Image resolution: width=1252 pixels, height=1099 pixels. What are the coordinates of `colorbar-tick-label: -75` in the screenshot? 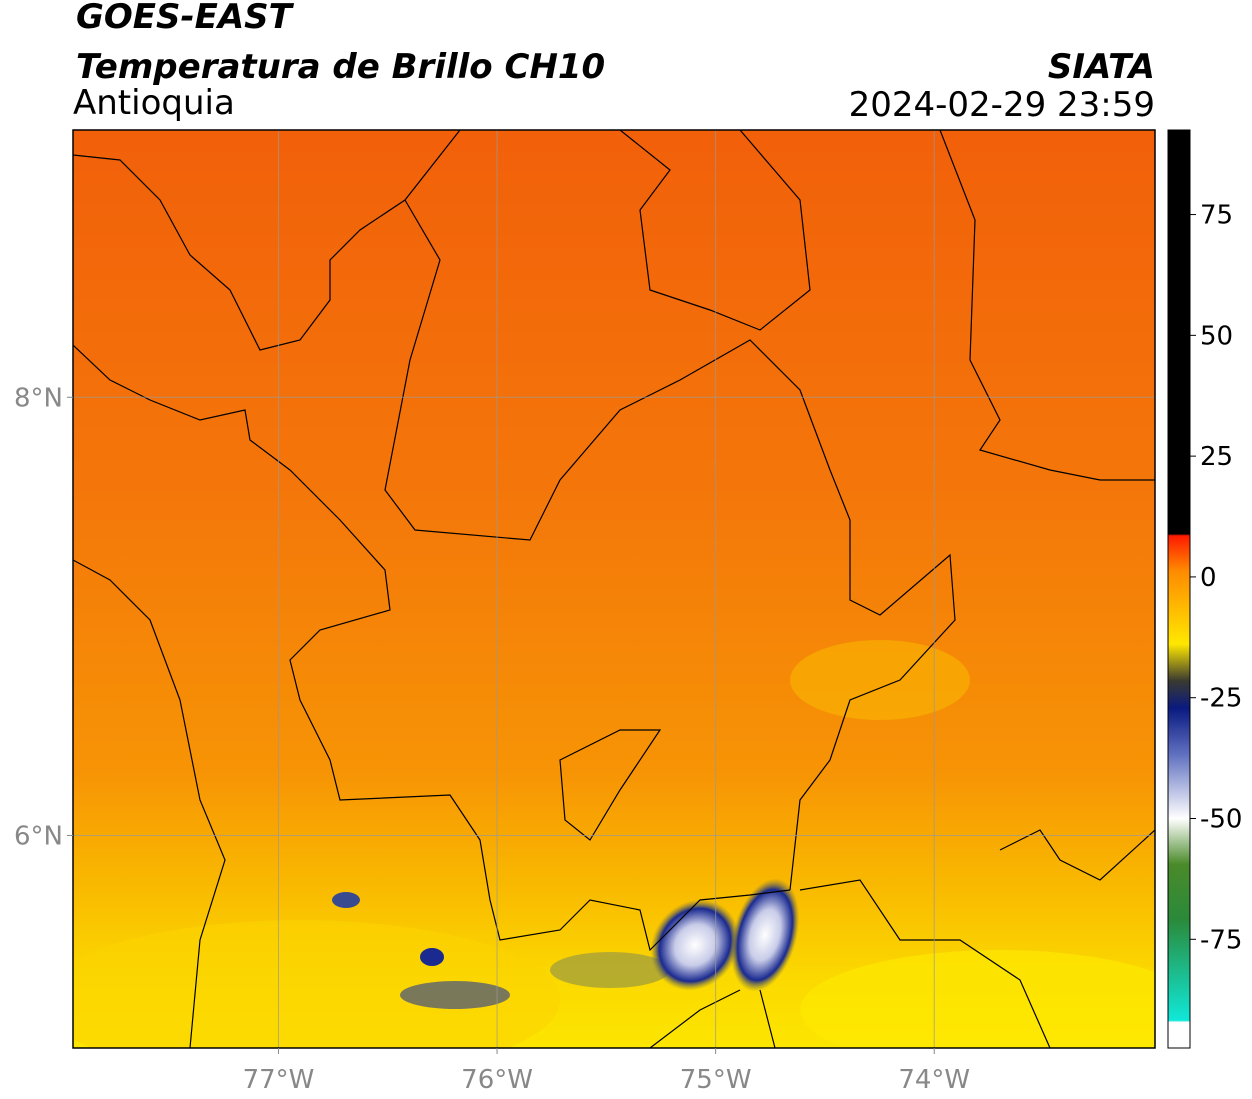 It's located at (1221, 940).